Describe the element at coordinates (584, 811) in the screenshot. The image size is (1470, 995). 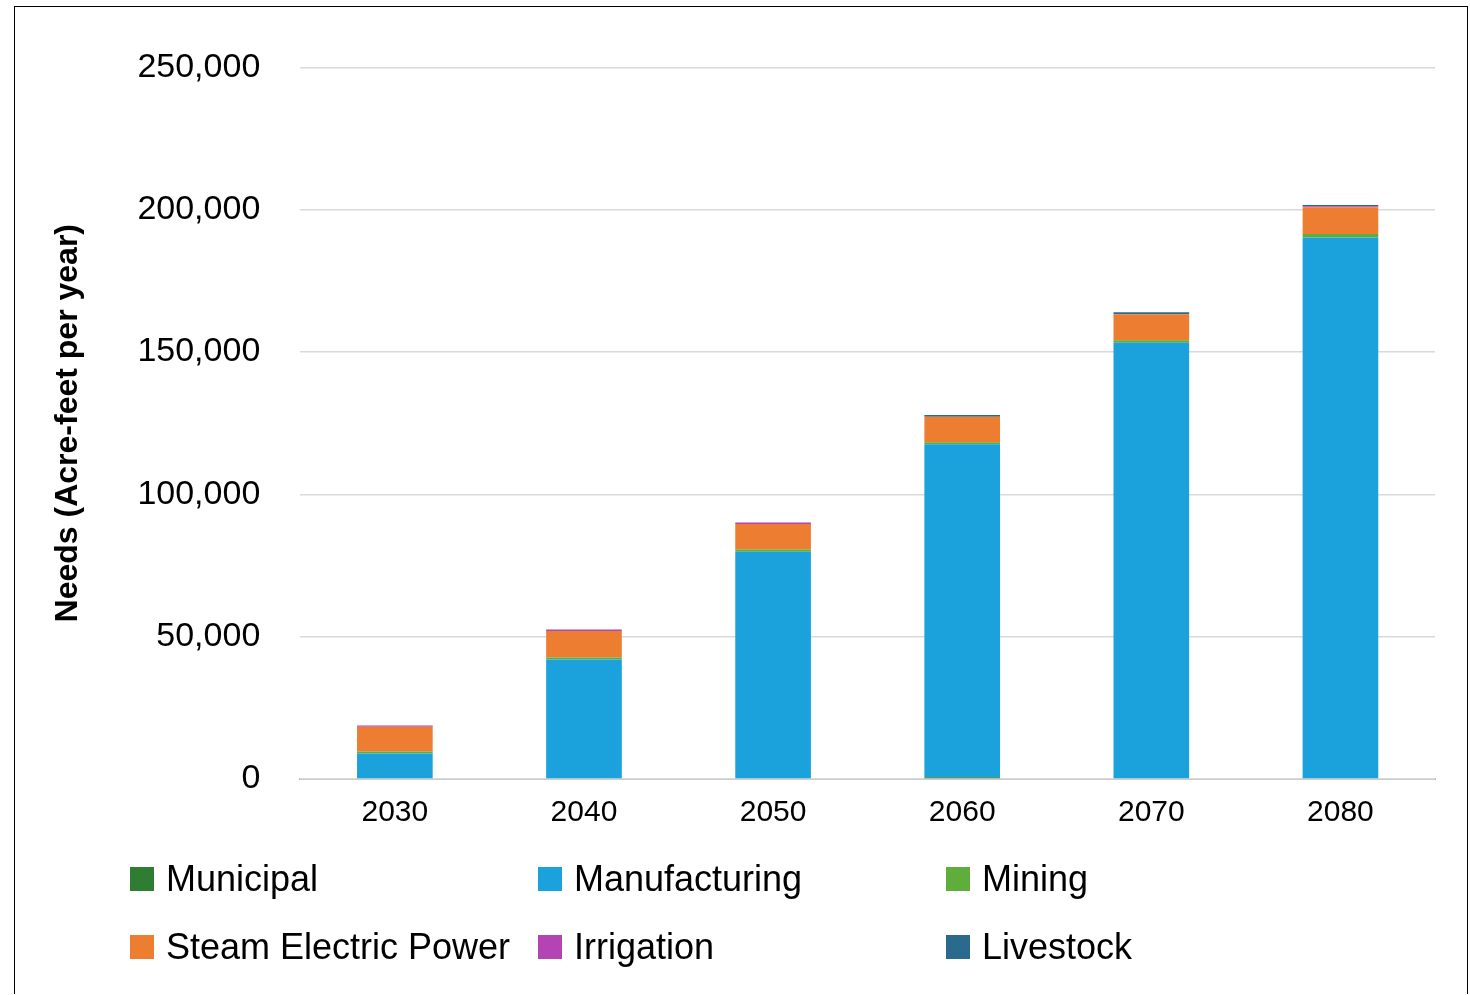
I see `x-tick-label: 2040` at that location.